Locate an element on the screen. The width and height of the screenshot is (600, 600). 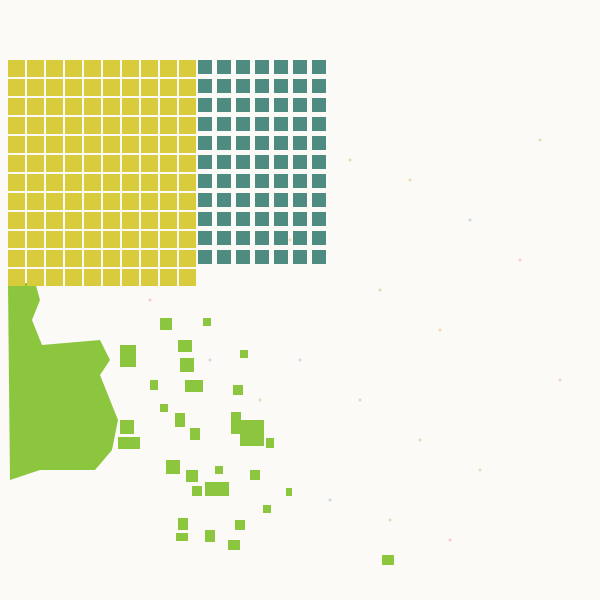
yellow-grid is located at coordinates (102, 173).